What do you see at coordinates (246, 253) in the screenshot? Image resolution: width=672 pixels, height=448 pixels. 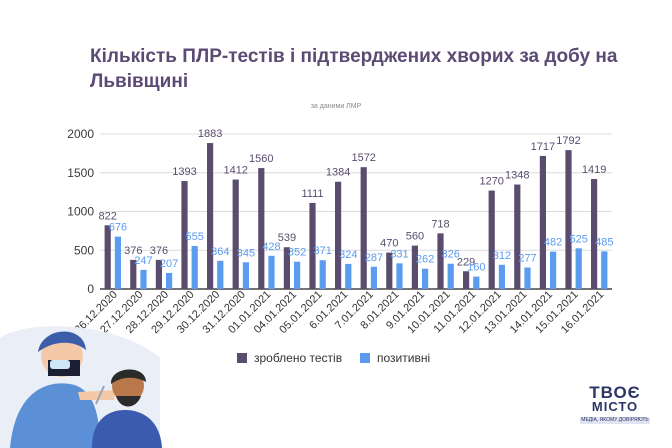 I see `data-label-positive: 345` at bounding box center [246, 253].